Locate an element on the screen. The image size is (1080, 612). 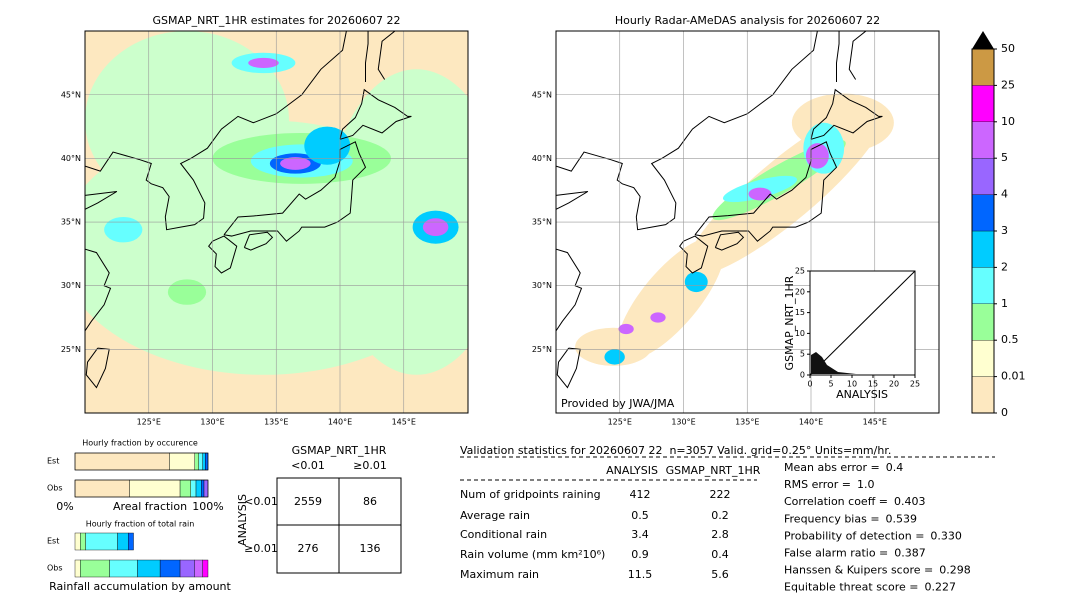
y-tick-label: 10 is located at coordinates (800, 333).